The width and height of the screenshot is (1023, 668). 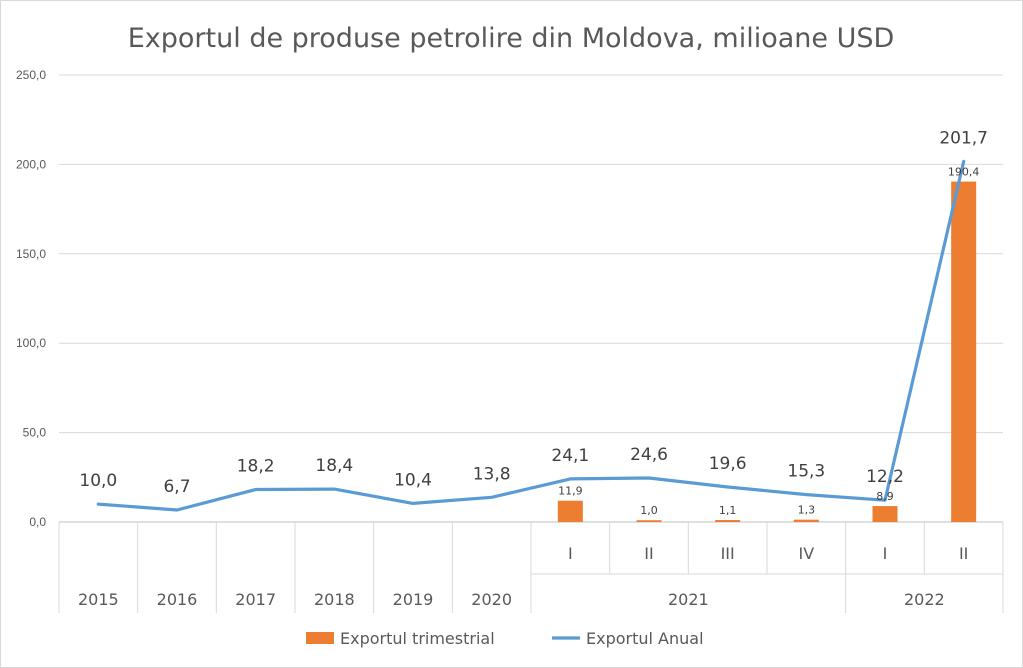 What do you see at coordinates (728, 510) in the screenshot?
I see `bar-data-label: 1,1` at bounding box center [728, 510].